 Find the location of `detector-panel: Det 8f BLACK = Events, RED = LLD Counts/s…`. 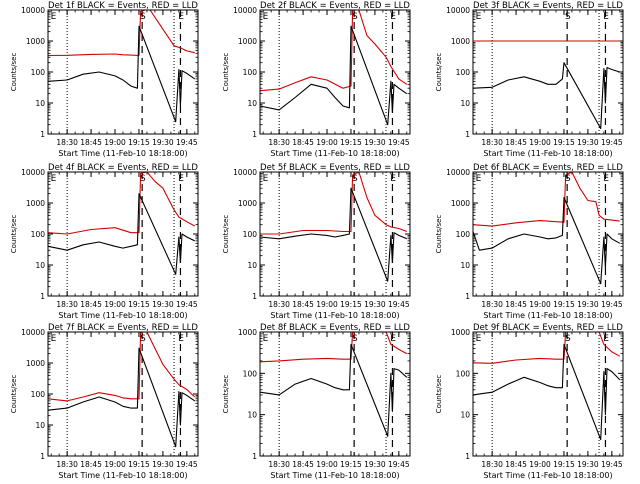

detector-panel: Det 8f BLACK = Events, RED = LLD Counts/s… is located at coordinates (316, 401).